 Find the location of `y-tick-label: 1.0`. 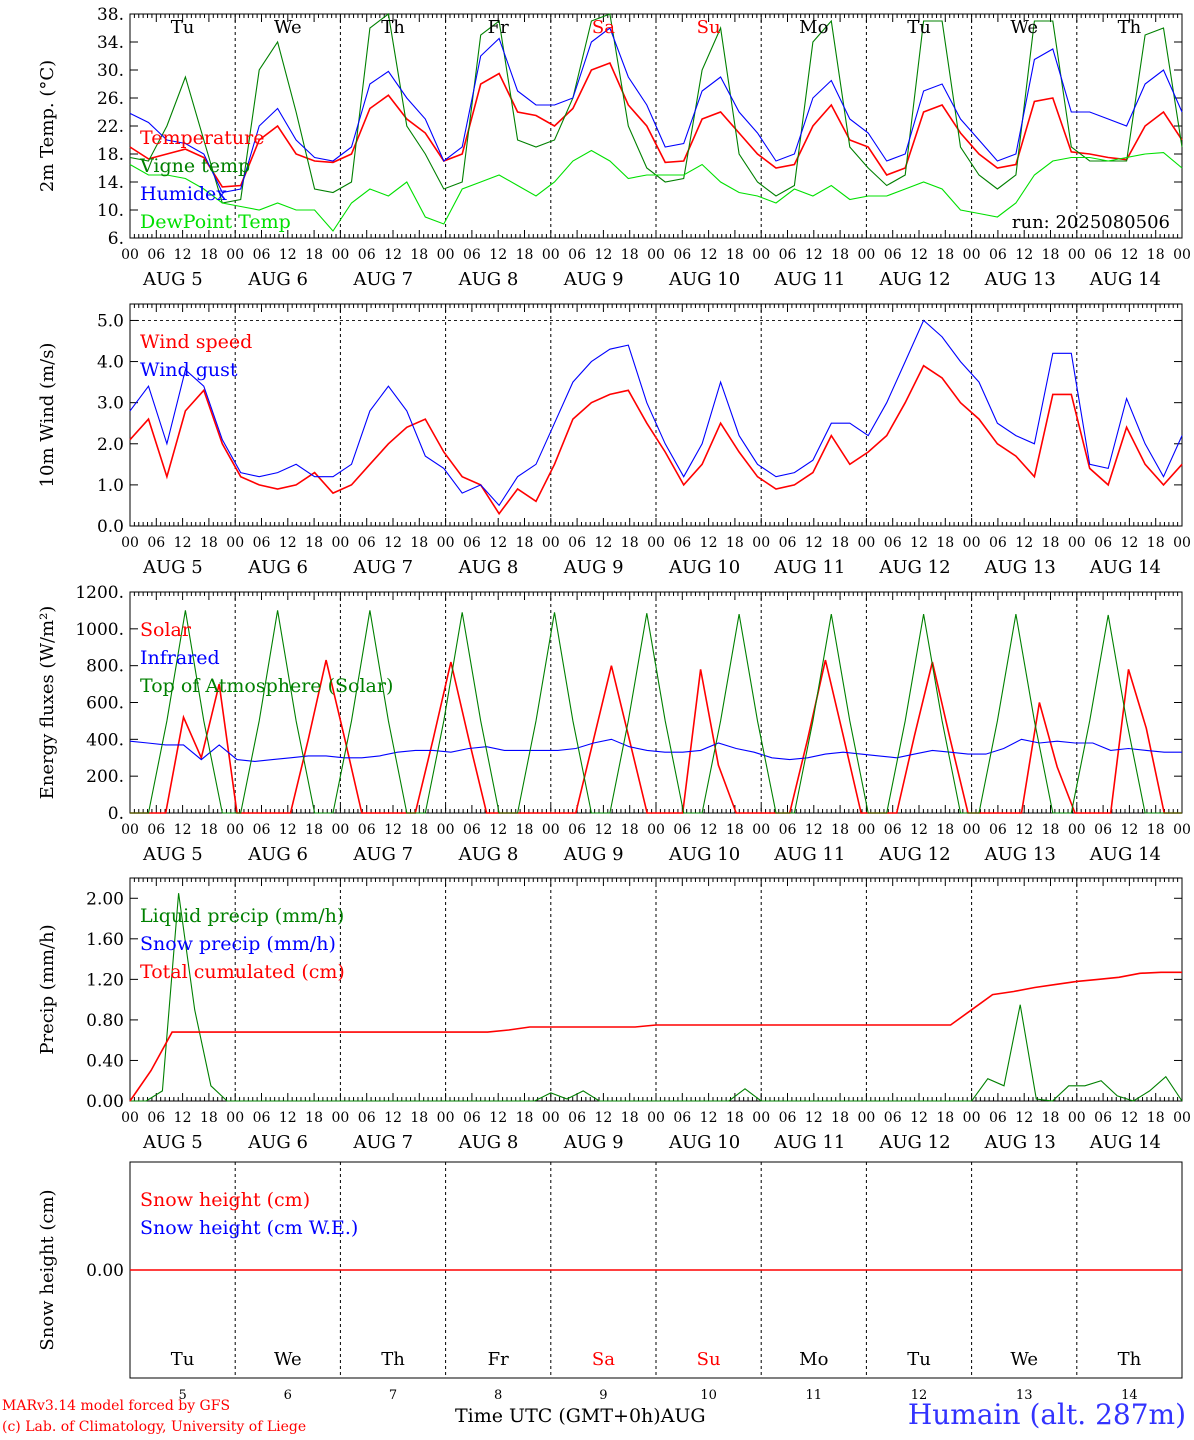

y-tick-label: 1.0 is located at coordinates (110, 486).